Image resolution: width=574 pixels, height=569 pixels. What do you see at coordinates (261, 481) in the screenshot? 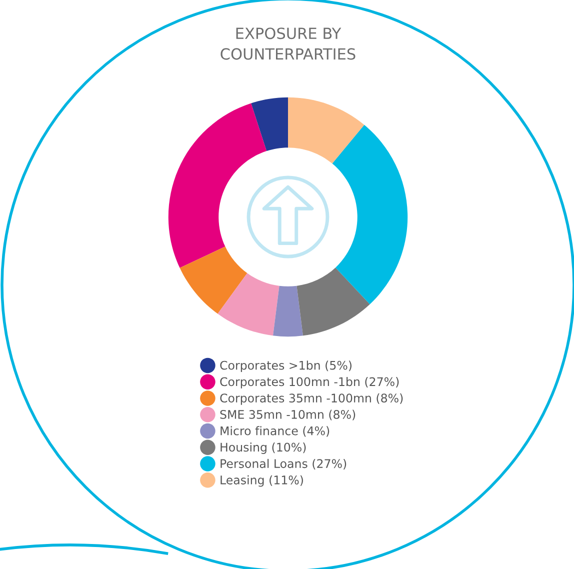
I see `legend-label: Leasing (11%)` at bounding box center [261, 481].